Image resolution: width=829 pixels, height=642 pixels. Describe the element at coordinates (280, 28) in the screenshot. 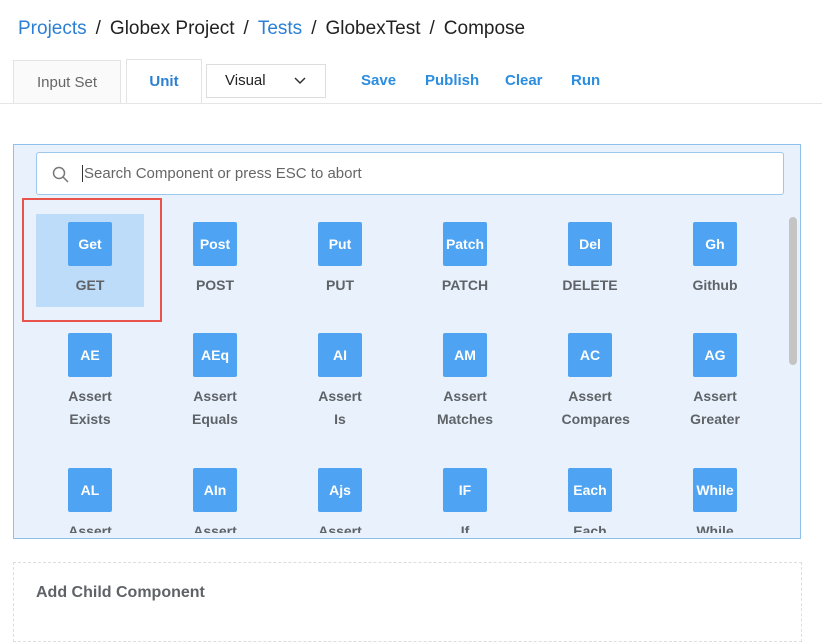

I see `breadcrumb-item: Tests` at that location.